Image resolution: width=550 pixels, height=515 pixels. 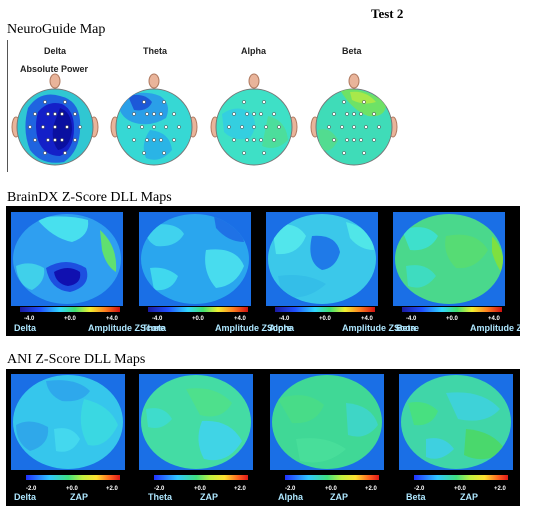 What do you see at coordinates (196, 422) in the screenshot?
I see `ani-map-theta` at bounding box center [196, 422].